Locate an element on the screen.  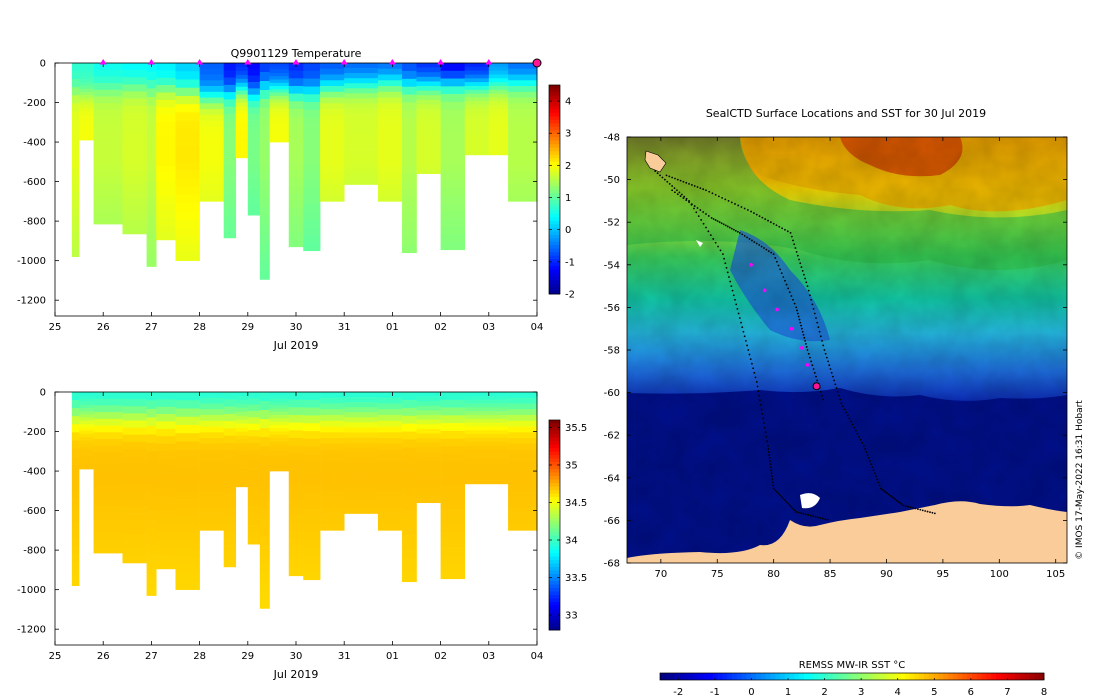
y-tick-label: 0 is located at coordinates (43, 393).